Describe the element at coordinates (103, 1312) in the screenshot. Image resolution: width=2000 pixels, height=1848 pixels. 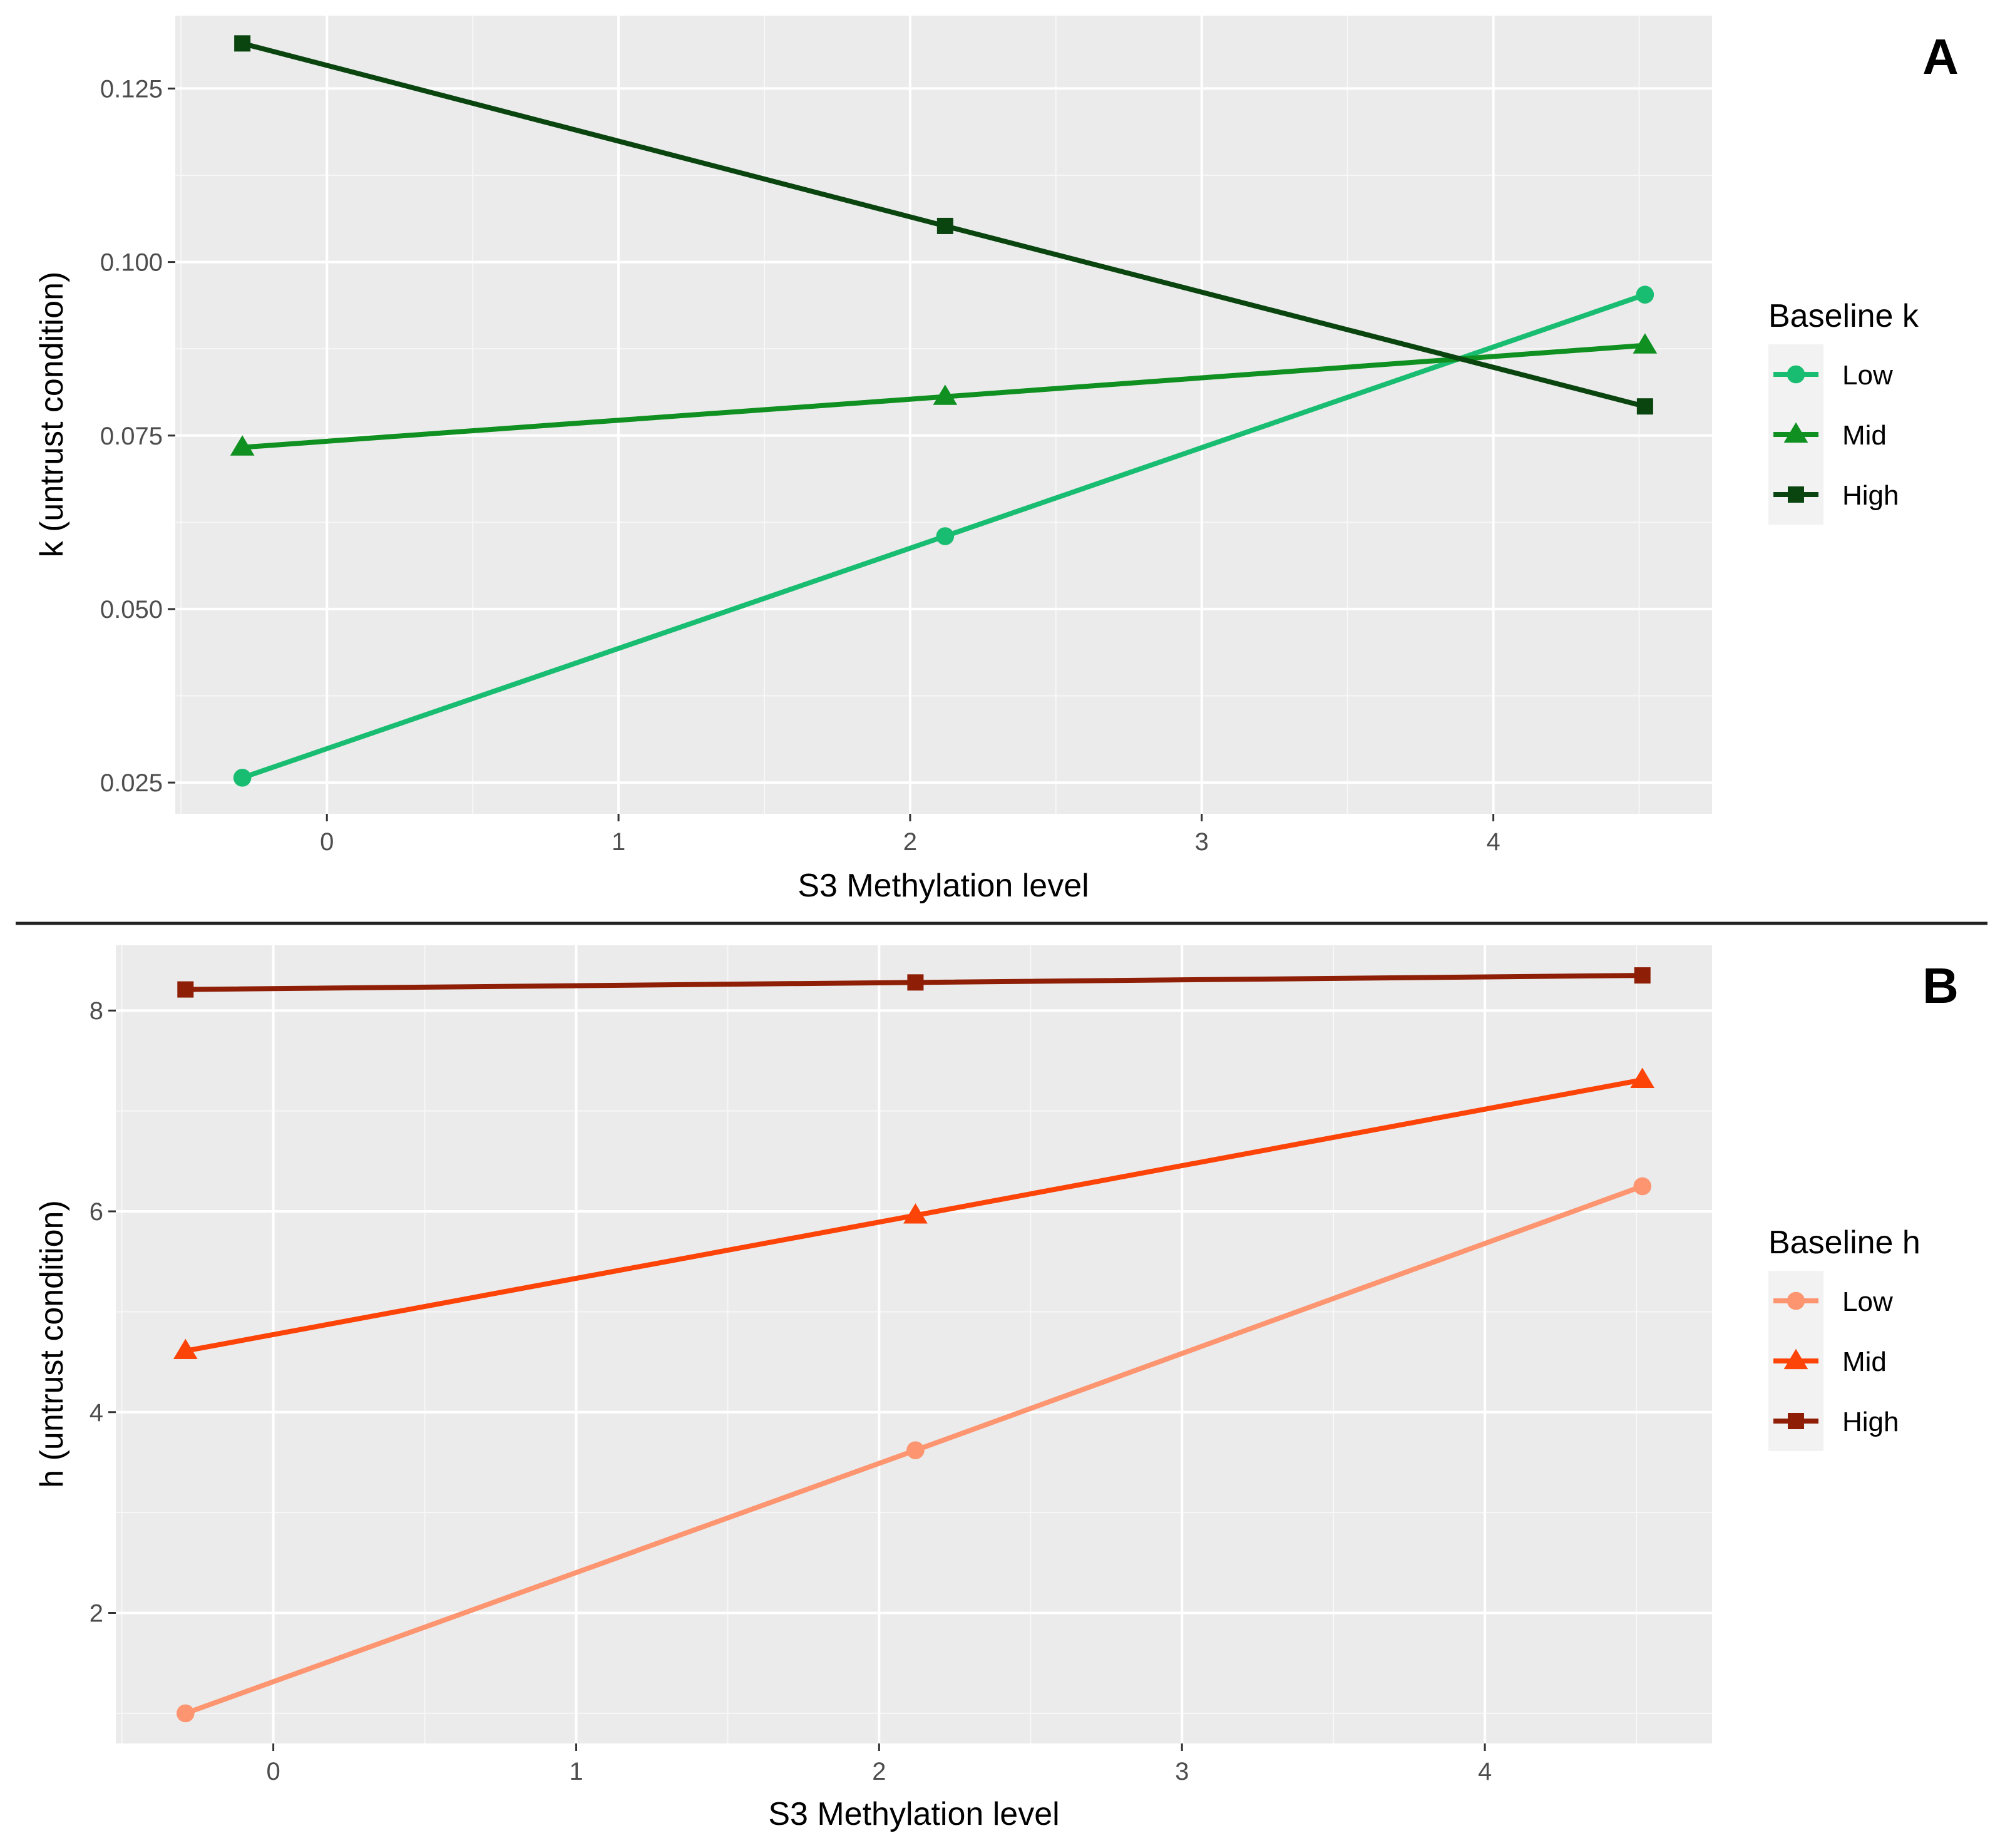
I see `y-axis: 2 4 6 8` at that location.